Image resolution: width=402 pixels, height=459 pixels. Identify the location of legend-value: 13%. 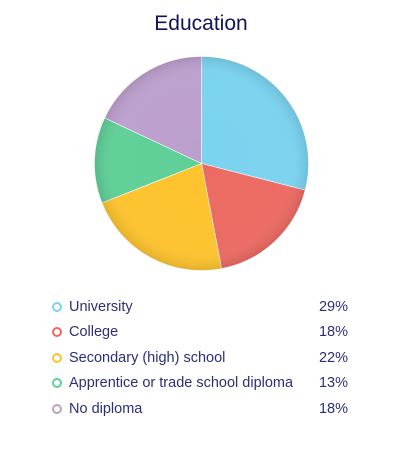
(333, 383).